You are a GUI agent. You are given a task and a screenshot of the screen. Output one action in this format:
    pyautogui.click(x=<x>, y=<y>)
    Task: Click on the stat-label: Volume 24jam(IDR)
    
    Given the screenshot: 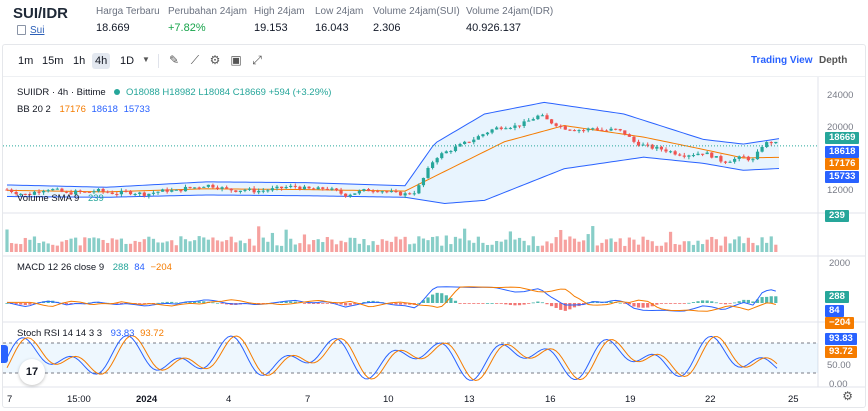 What is the action you would take?
    pyautogui.click(x=510, y=11)
    